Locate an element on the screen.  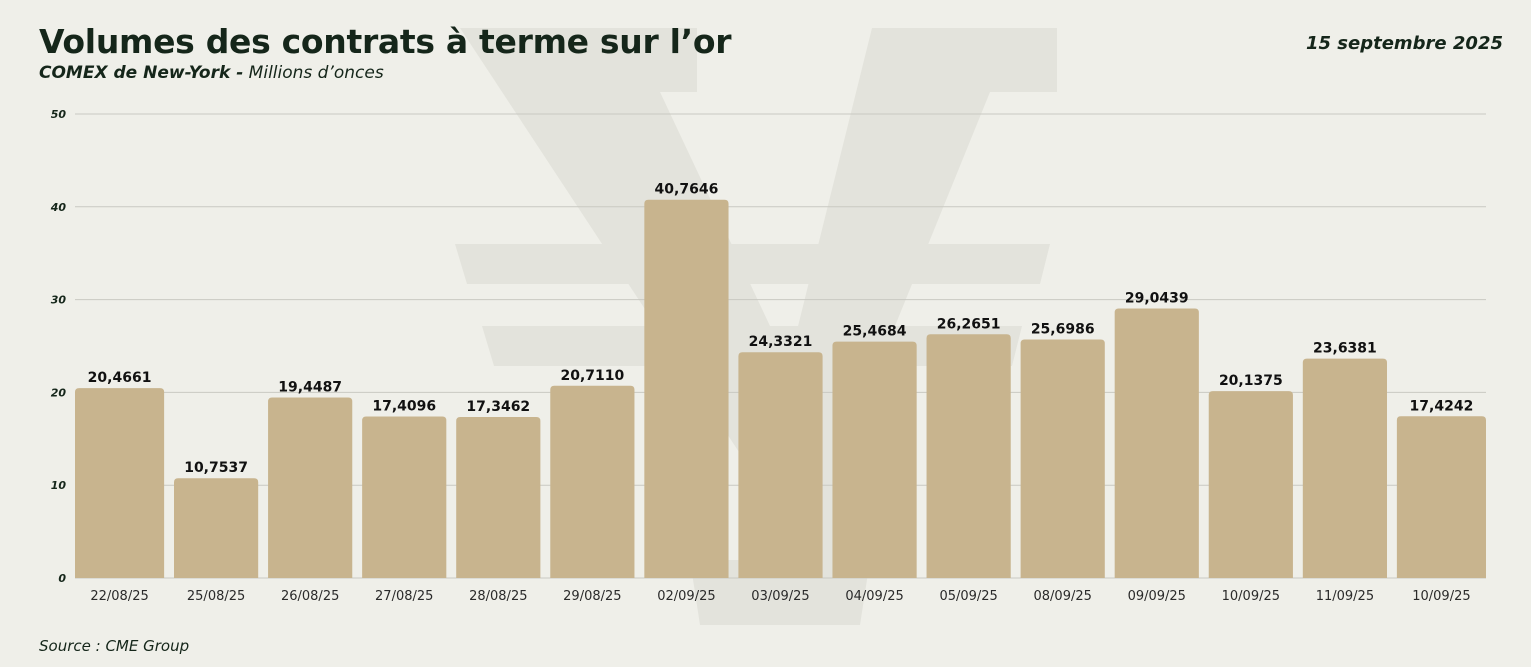
chart-date: 15 septembre 2025 is located at coordinates (1404, 43).